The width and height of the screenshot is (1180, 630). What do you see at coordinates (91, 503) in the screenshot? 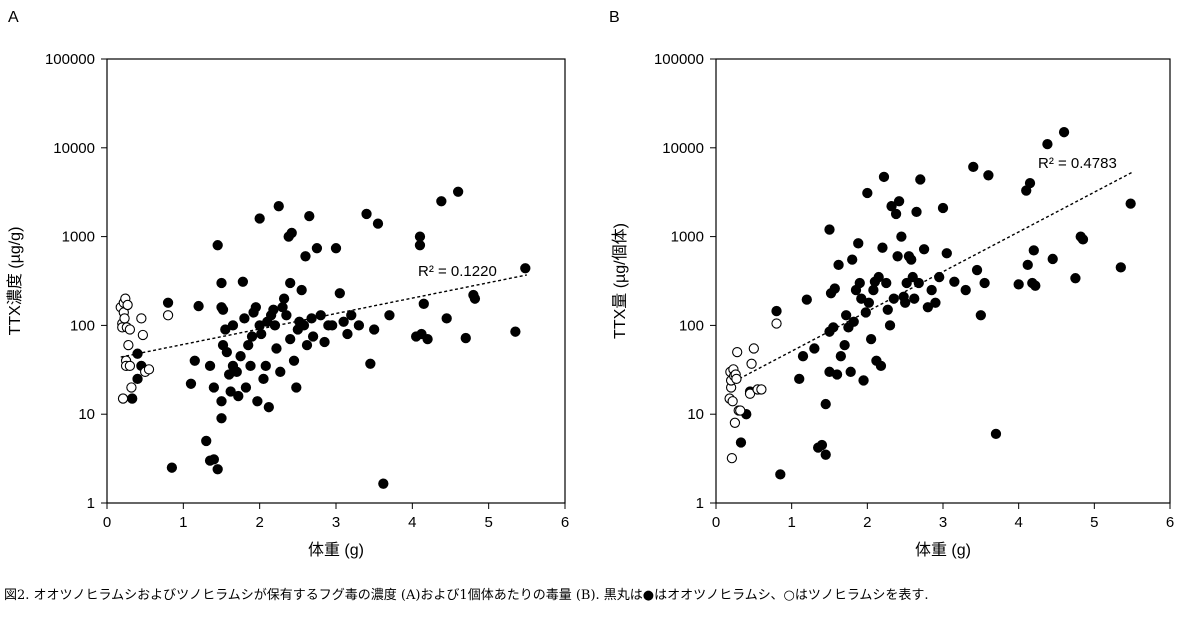
I see `y-tick-label: 1` at bounding box center [91, 503].